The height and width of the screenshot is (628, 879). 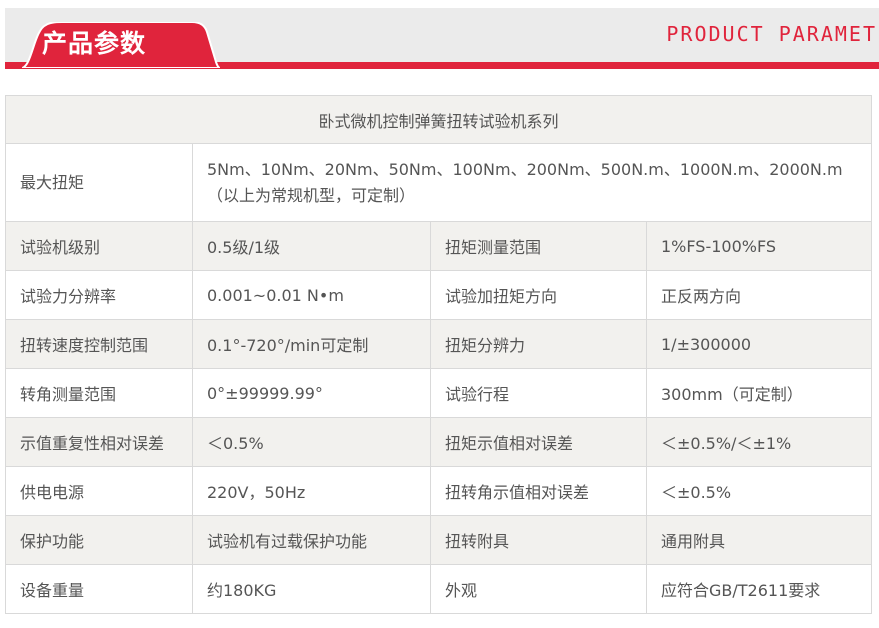 What do you see at coordinates (311, 589) in the screenshot?
I see `spec-value: 约180KG` at bounding box center [311, 589].